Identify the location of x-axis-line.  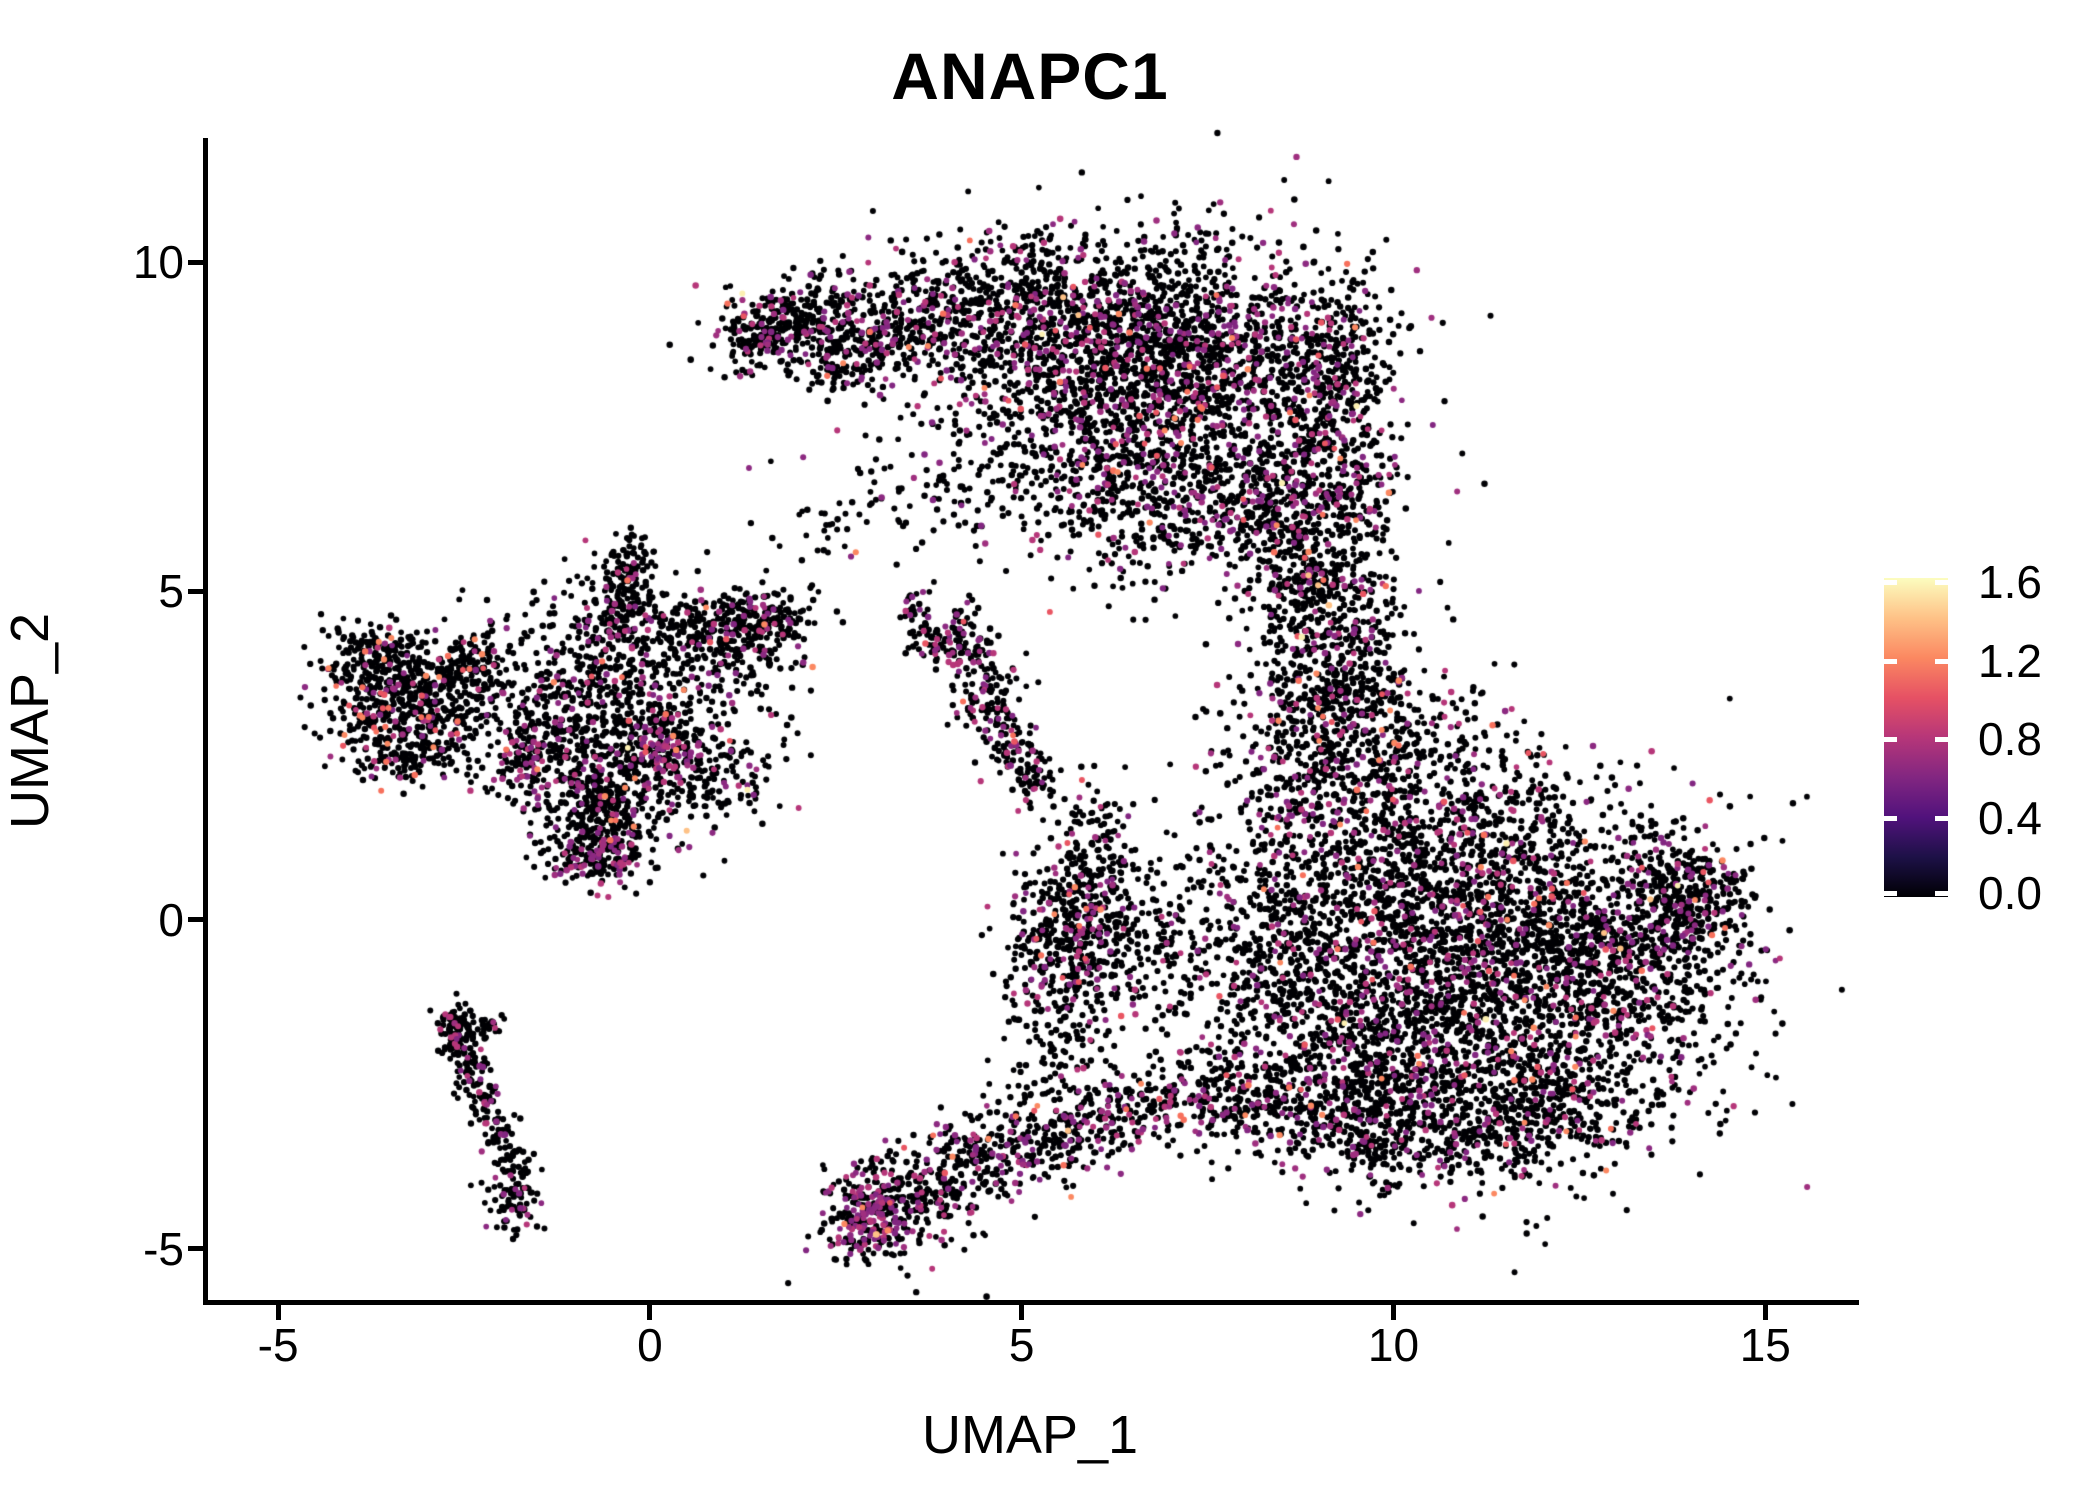
(1031, 1302).